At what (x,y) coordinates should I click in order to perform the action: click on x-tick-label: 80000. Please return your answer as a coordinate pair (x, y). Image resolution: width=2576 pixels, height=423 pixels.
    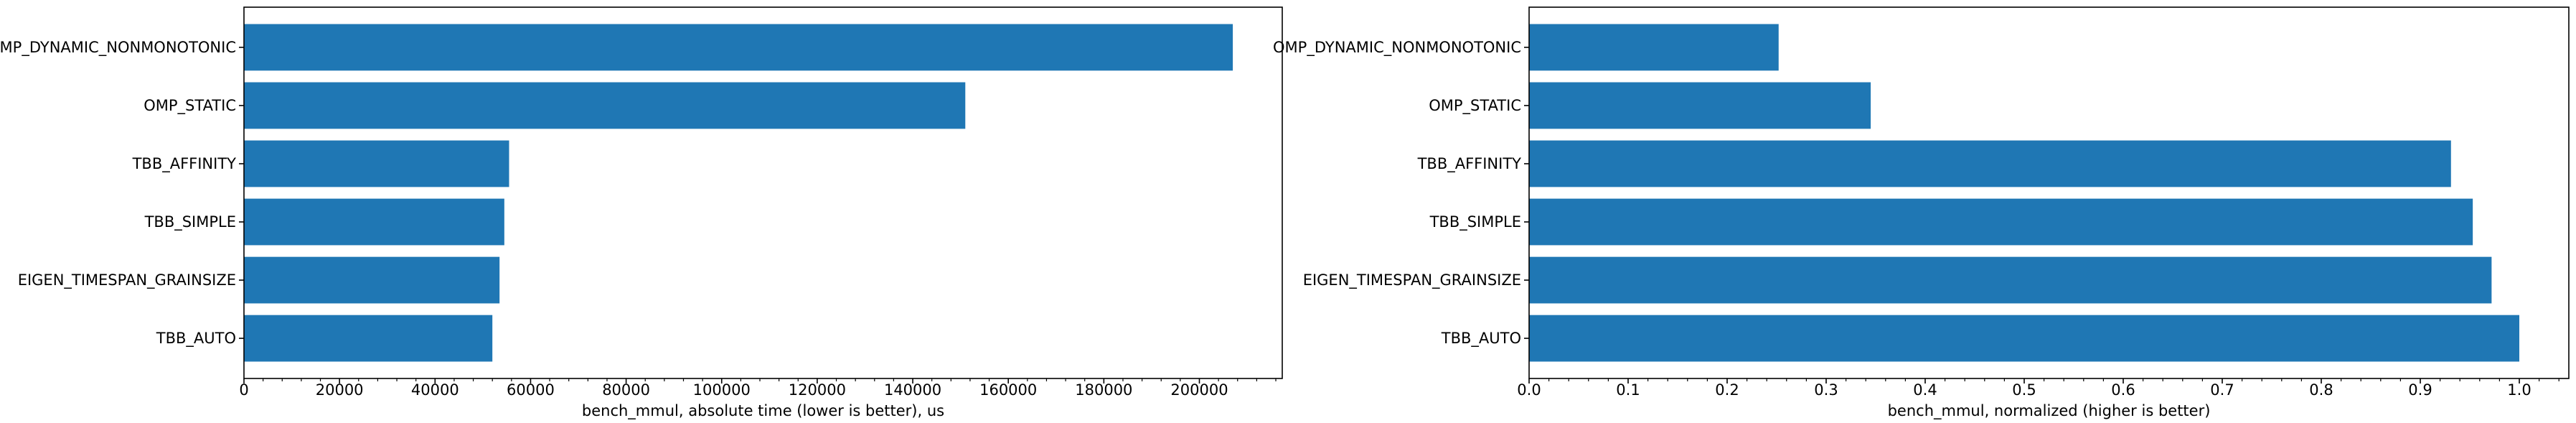
    Looking at the image, I should click on (626, 390).